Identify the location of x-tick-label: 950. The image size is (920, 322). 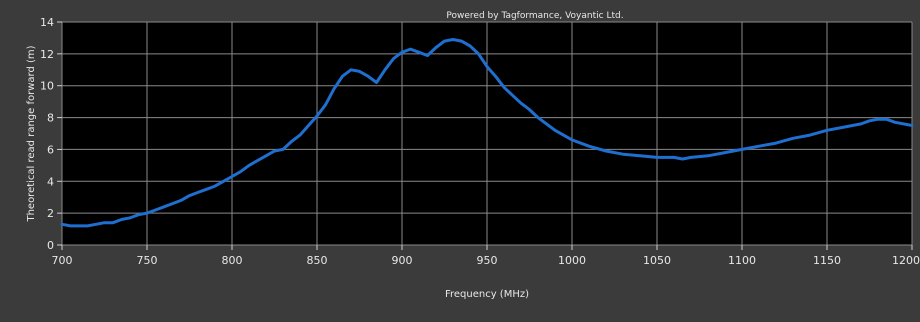
(487, 260).